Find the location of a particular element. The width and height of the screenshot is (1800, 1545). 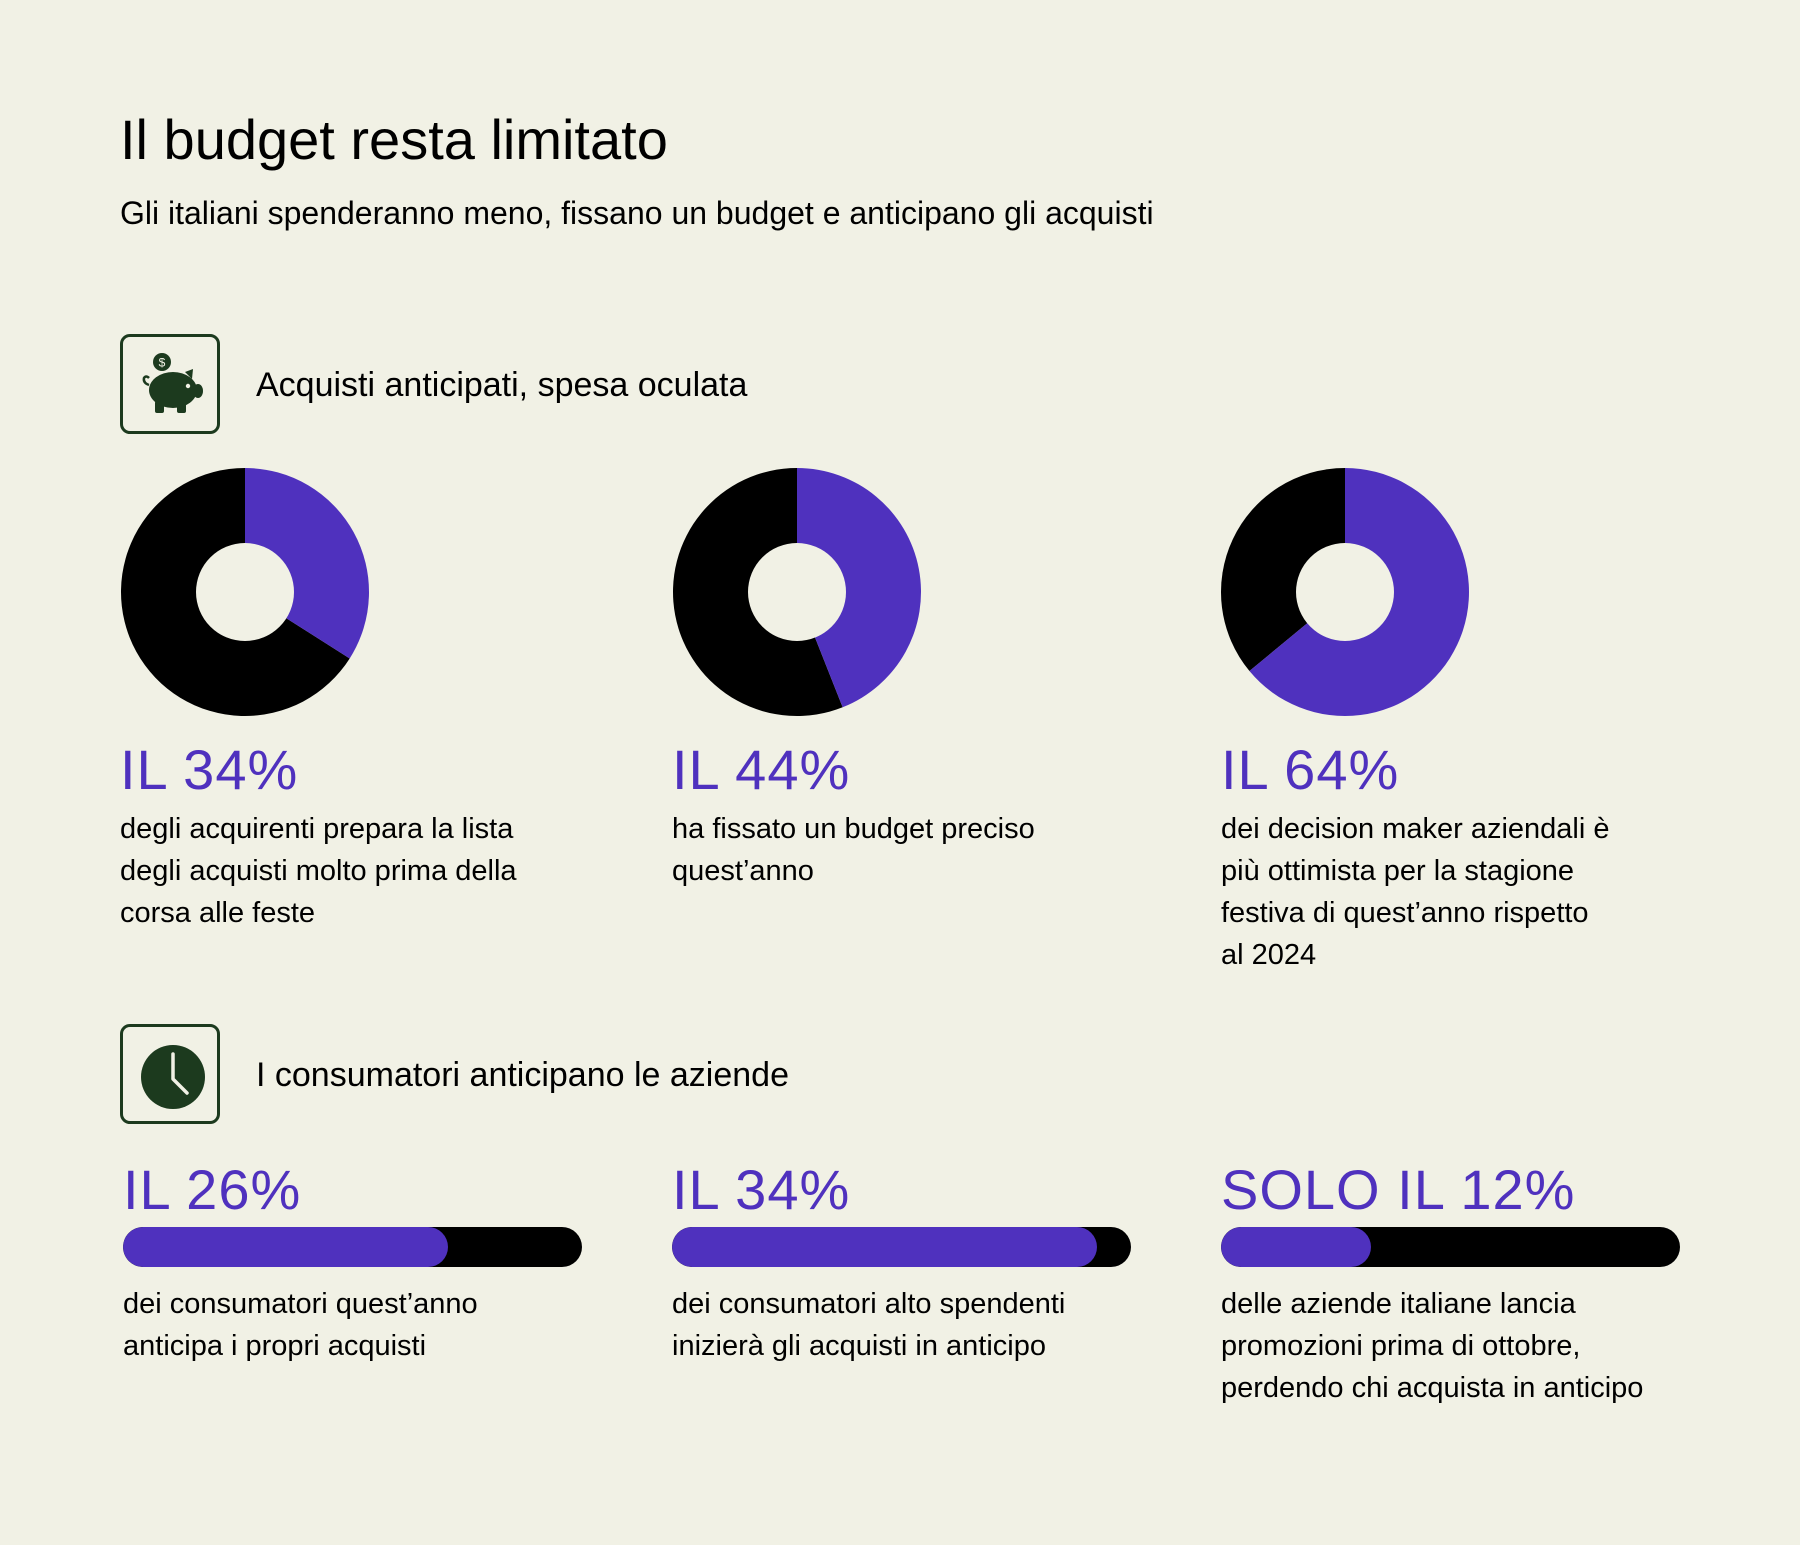

bar-1-track is located at coordinates (352, 1247).